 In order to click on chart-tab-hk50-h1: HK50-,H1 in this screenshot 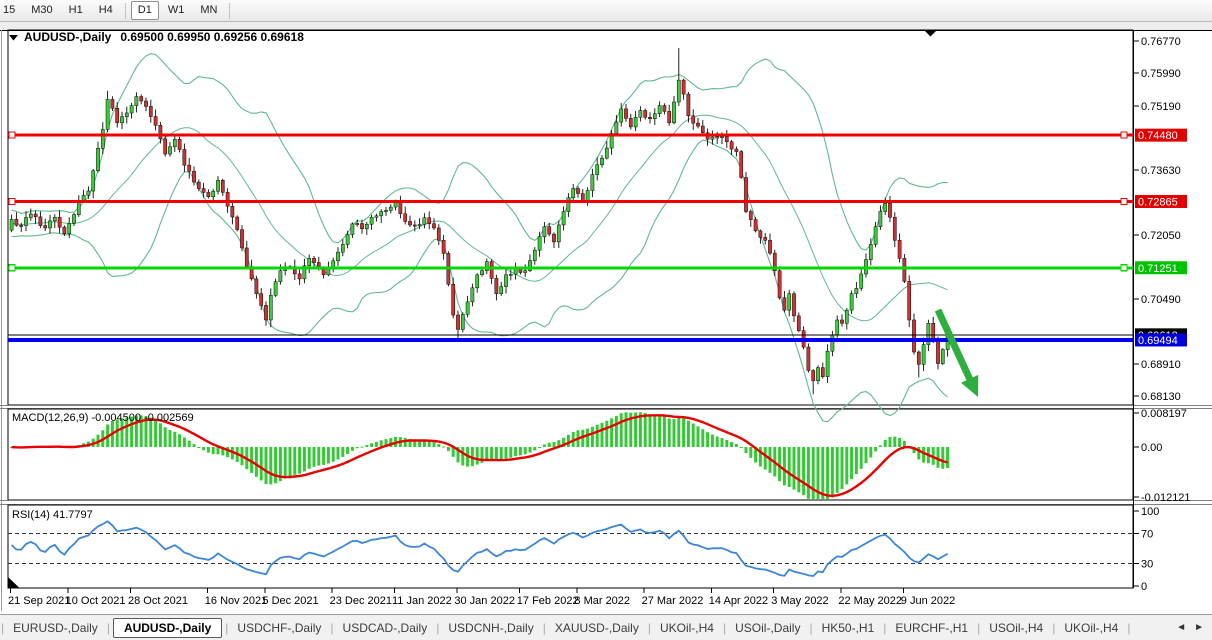, I will do `click(848, 627)`.